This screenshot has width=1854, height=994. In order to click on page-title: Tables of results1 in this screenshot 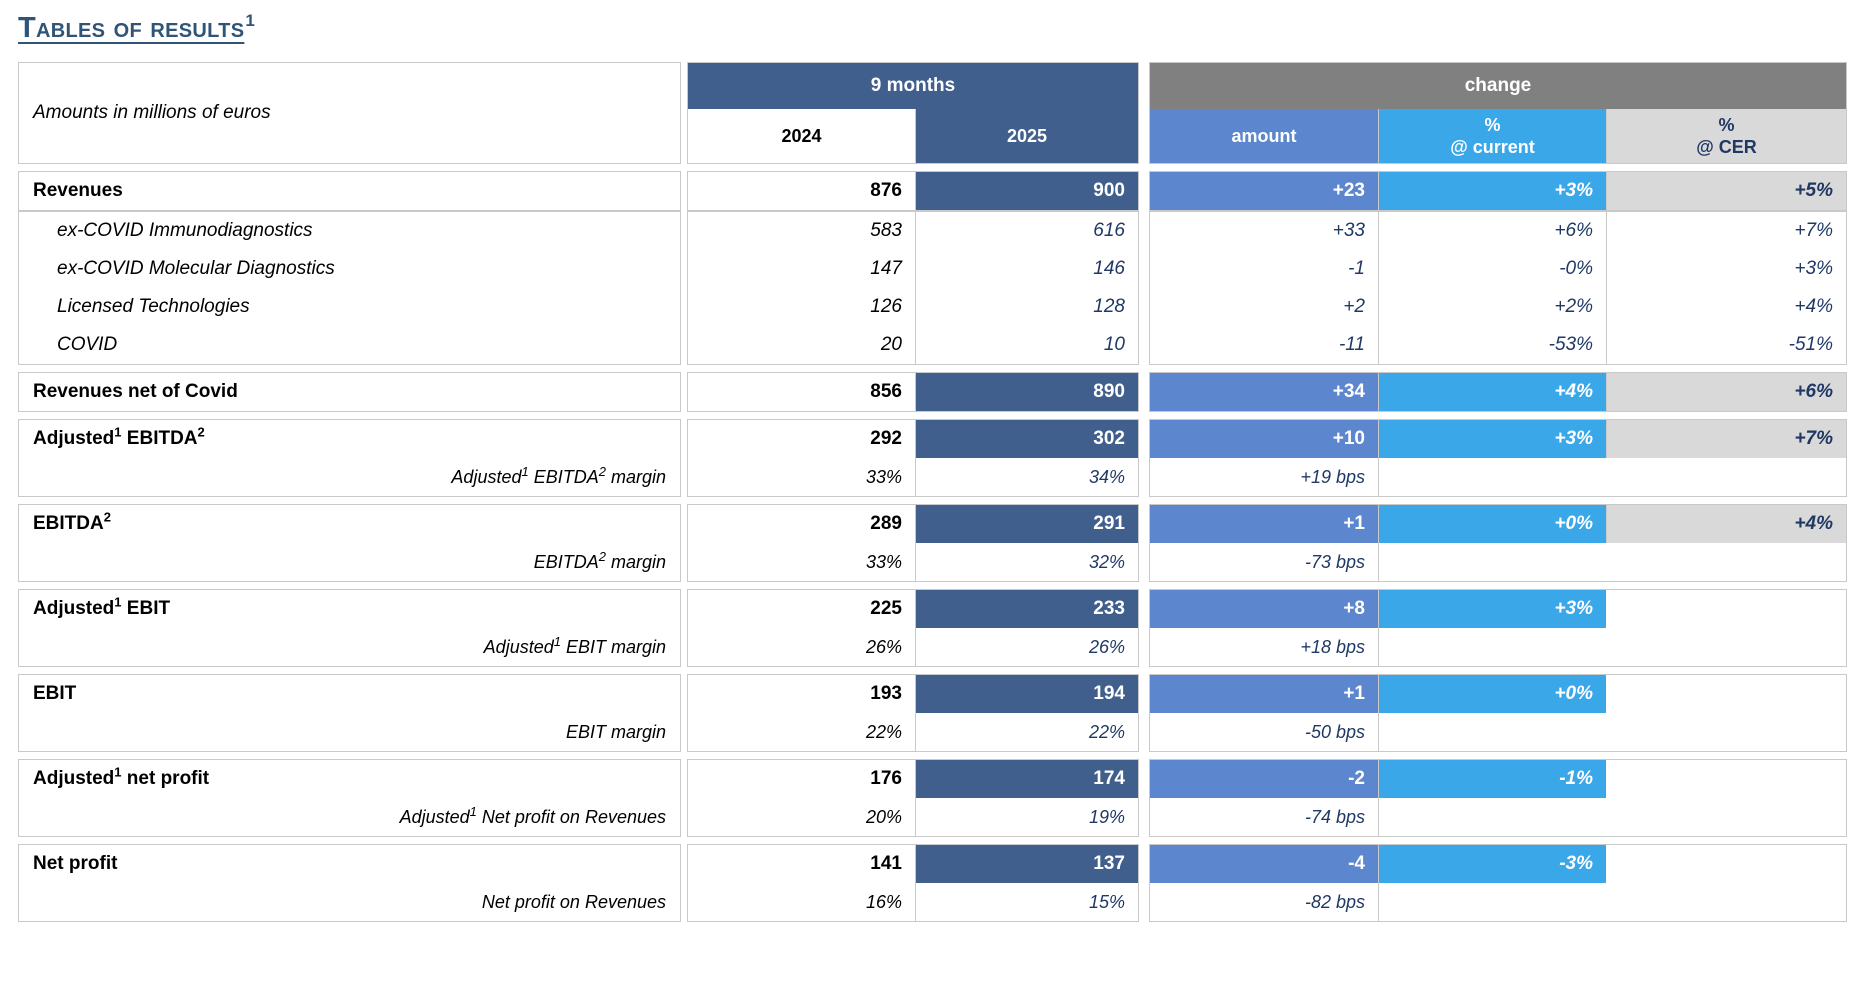, I will do `click(936, 28)`.